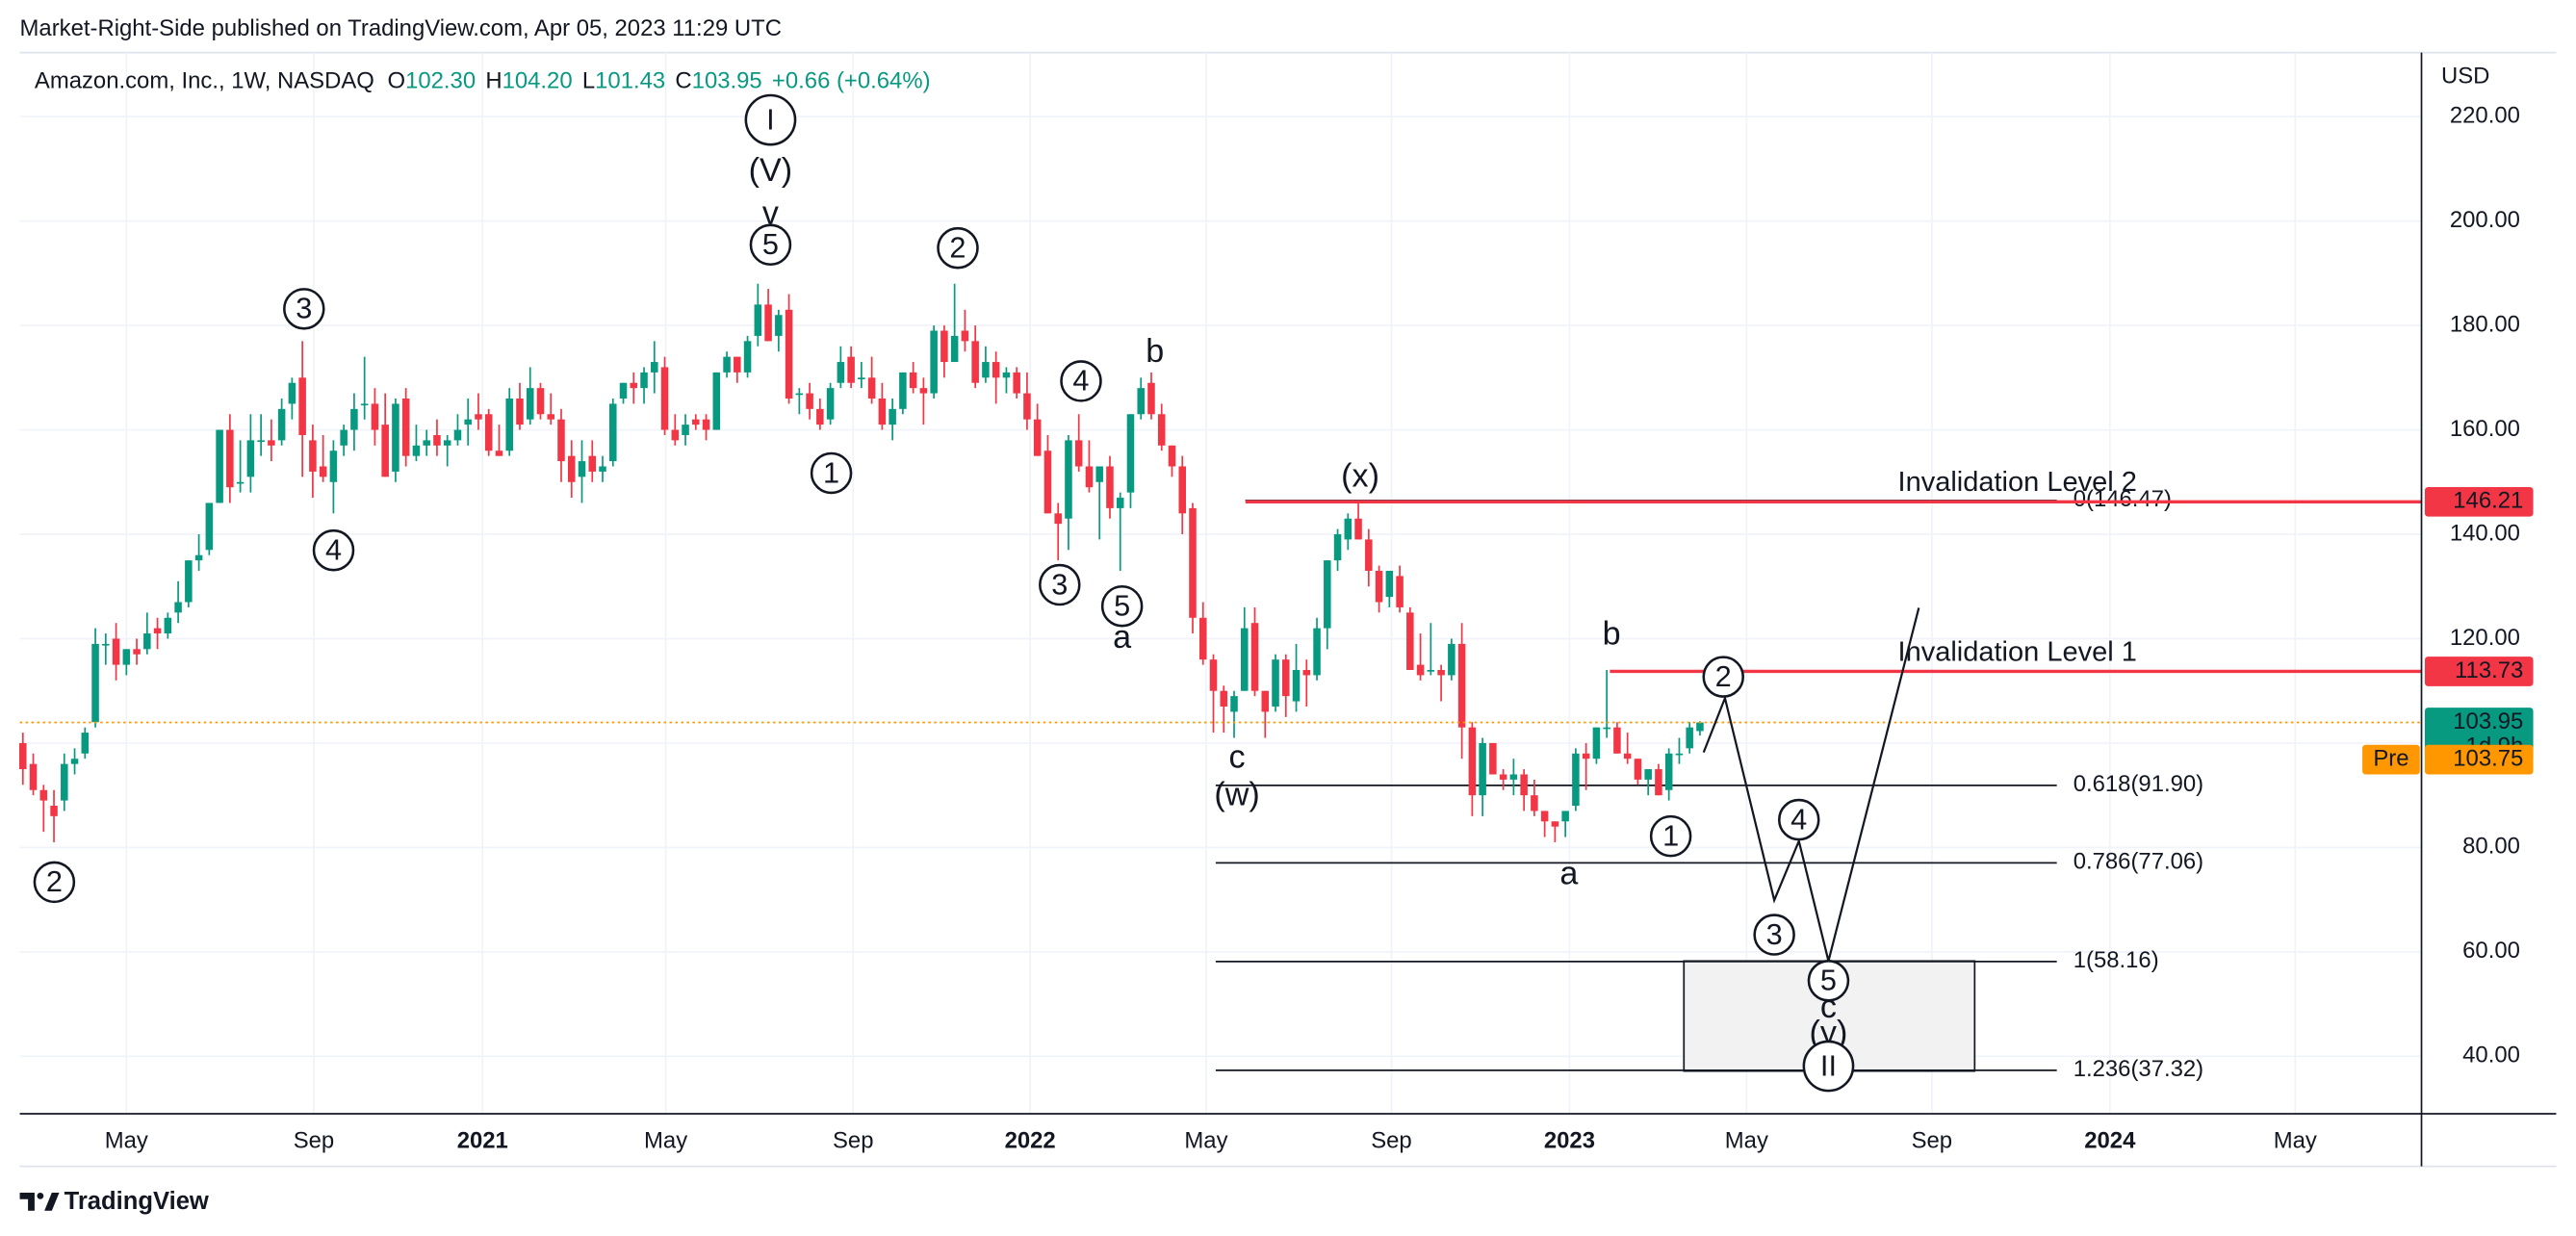 This screenshot has height=1236, width=2576. What do you see at coordinates (771, 119) in the screenshot?
I see `wave-label: I` at bounding box center [771, 119].